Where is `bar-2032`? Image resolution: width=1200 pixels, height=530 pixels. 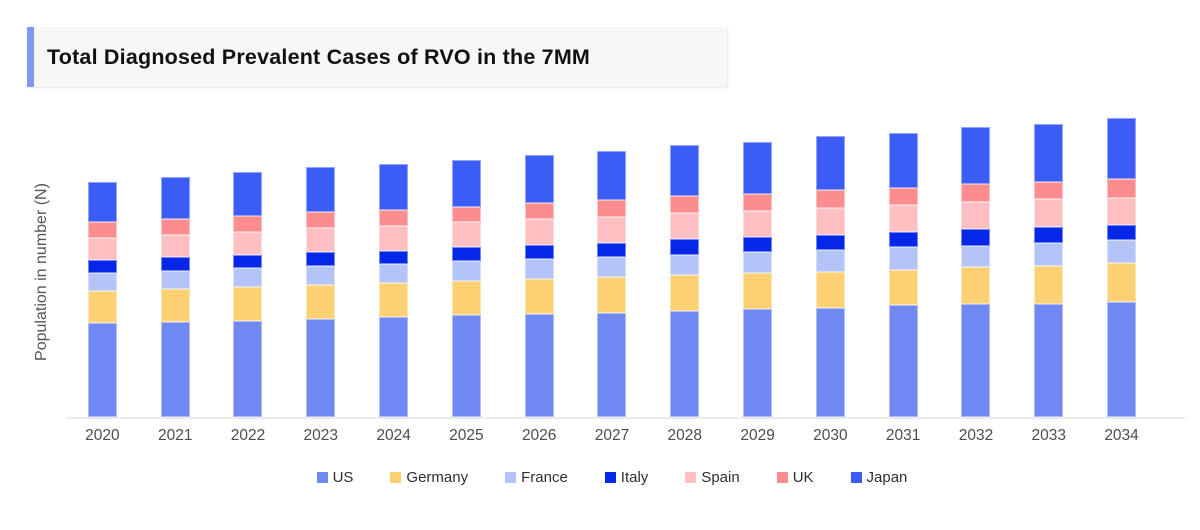
bar-2032 is located at coordinates (976, 272).